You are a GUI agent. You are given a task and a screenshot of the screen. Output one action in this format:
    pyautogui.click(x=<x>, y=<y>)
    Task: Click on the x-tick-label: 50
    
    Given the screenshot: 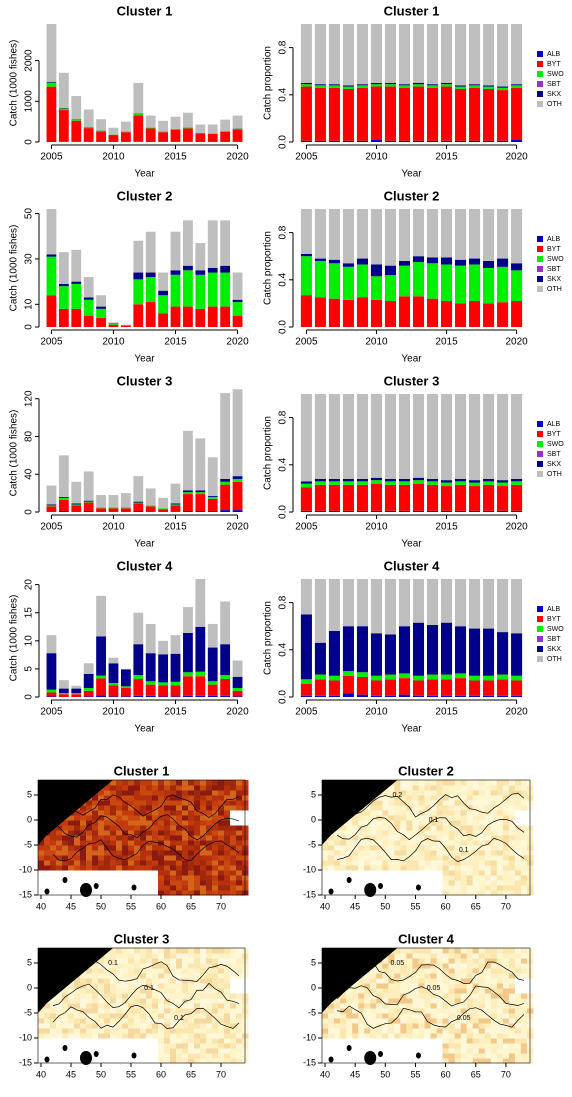 What is the action you would take?
    pyautogui.click(x=101, y=1074)
    